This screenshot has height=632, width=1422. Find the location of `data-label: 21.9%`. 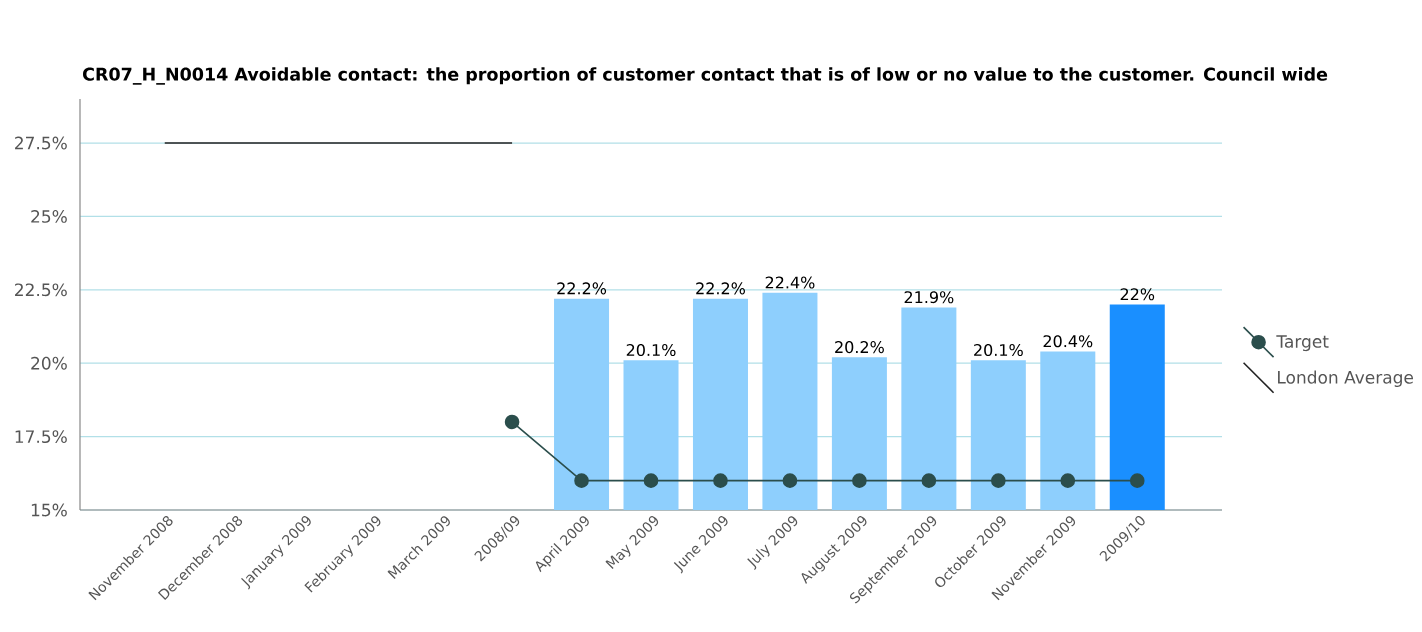

data-label: 21.9% is located at coordinates (929, 297).